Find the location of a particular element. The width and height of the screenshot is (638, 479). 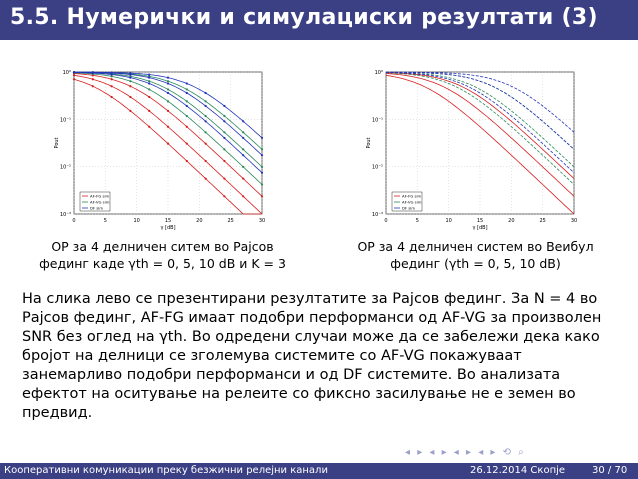

right-caption-line1: OP за 4 делничен систем во Веибул is located at coordinates (475, 246).